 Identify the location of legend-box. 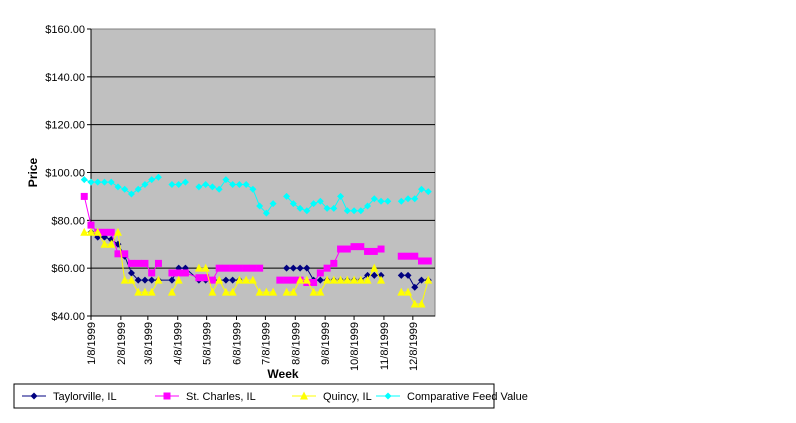
(254, 396).